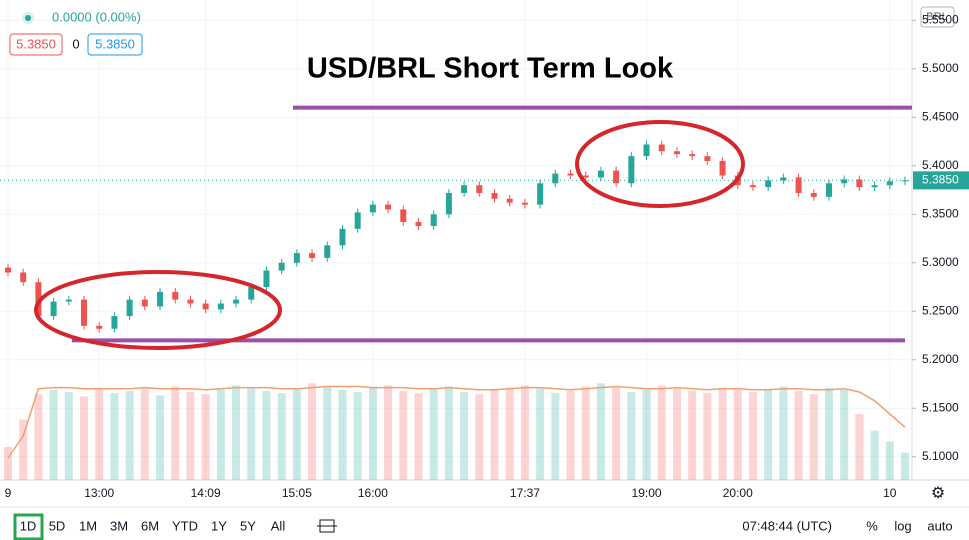 This screenshot has width=969, height=540. I want to click on compare-icon, so click(327, 526).